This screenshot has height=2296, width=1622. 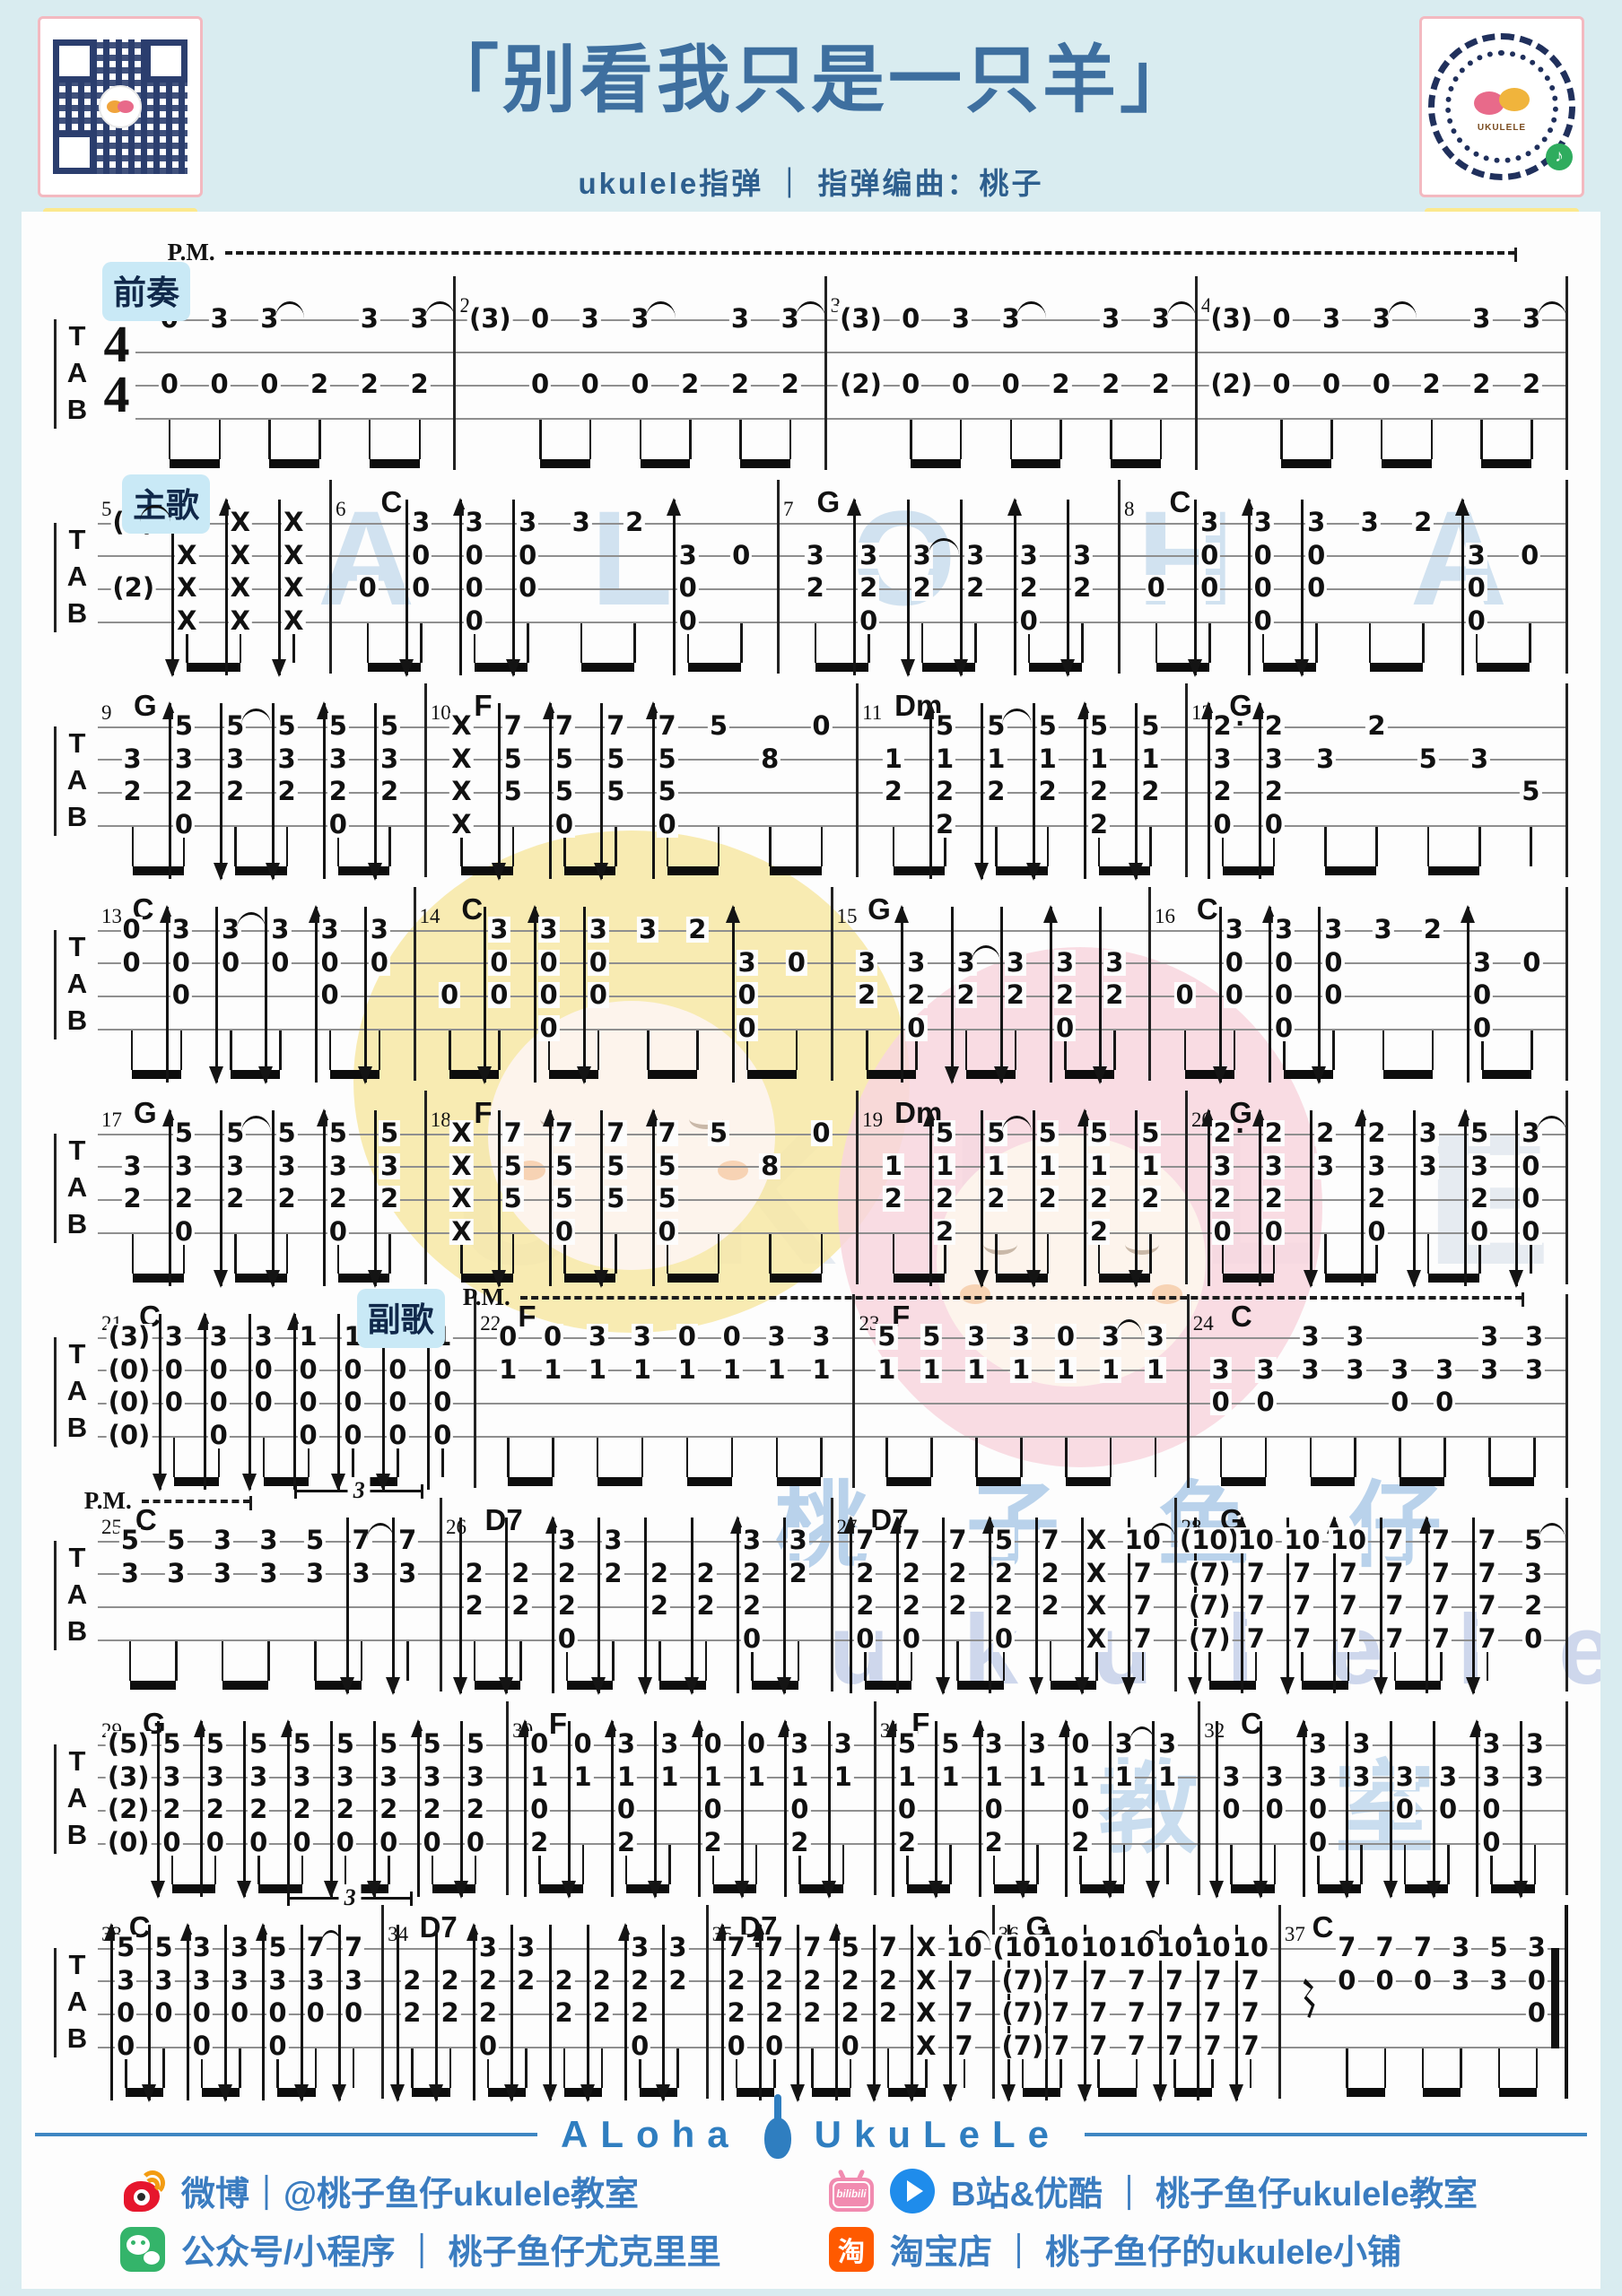 I want to click on measure: 30F010201310231010201310231, so click(x=692, y=1800).